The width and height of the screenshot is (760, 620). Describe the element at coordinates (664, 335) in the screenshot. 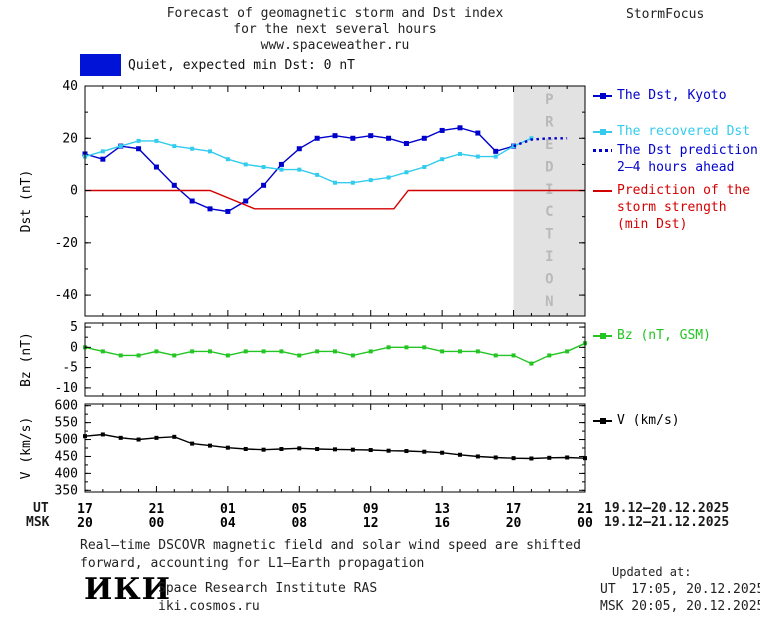

I see `legend-label-bz: Bz (nT, GSM)` at that location.